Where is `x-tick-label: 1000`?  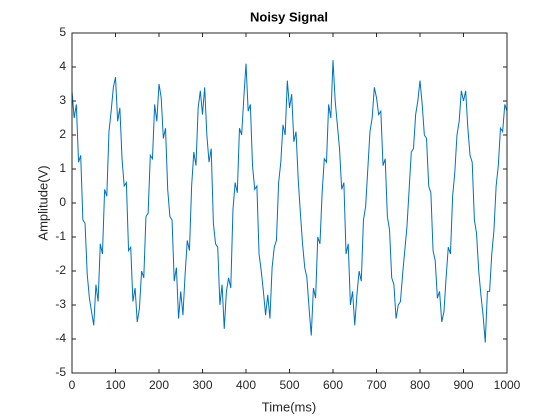
x-tick-label: 1000 is located at coordinates (507, 385).